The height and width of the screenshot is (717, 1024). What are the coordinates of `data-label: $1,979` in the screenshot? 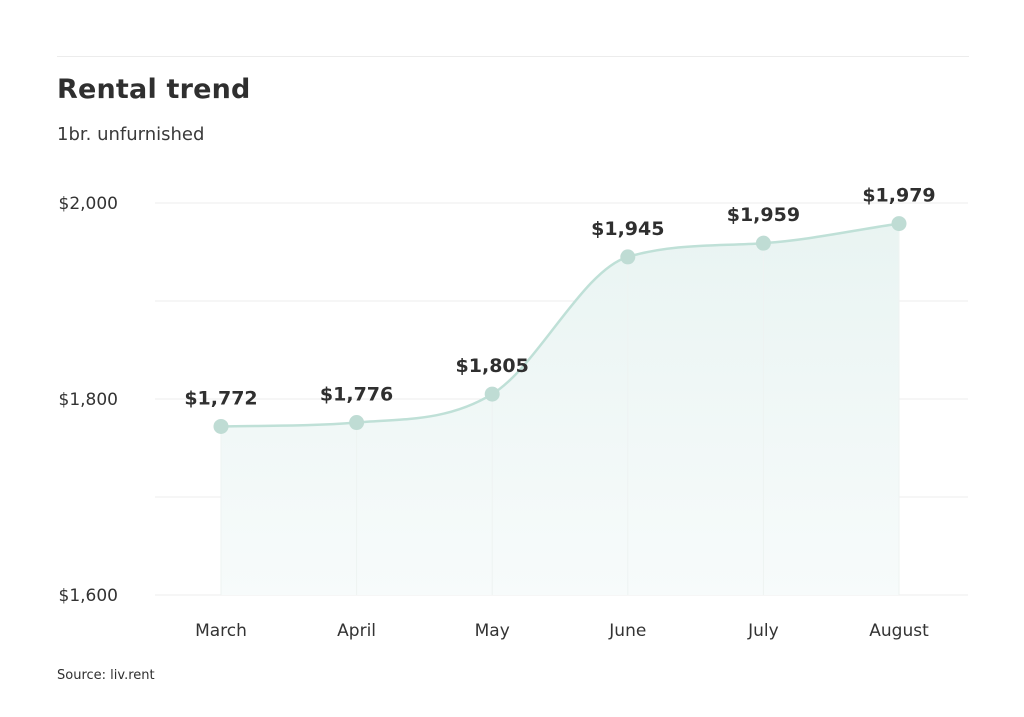 It's located at (898, 196).